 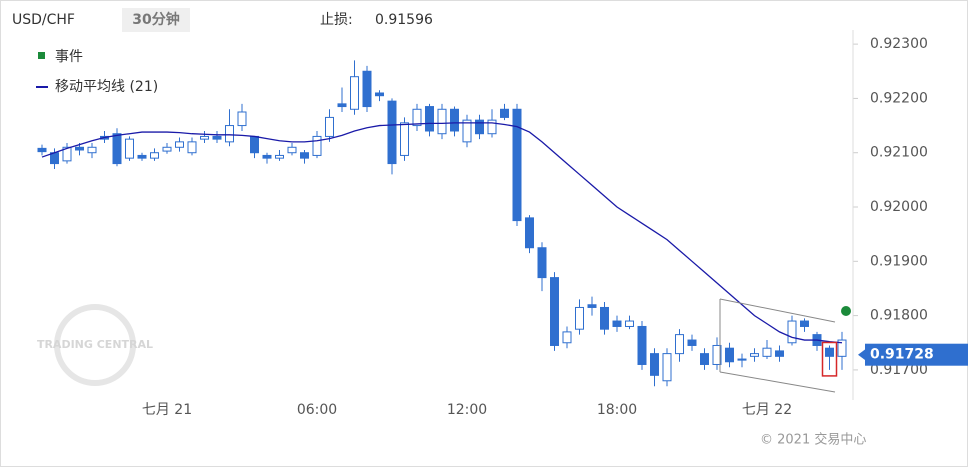 What do you see at coordinates (813, 440) in the screenshot?
I see `copyright: © 2021 交易中心` at bounding box center [813, 440].